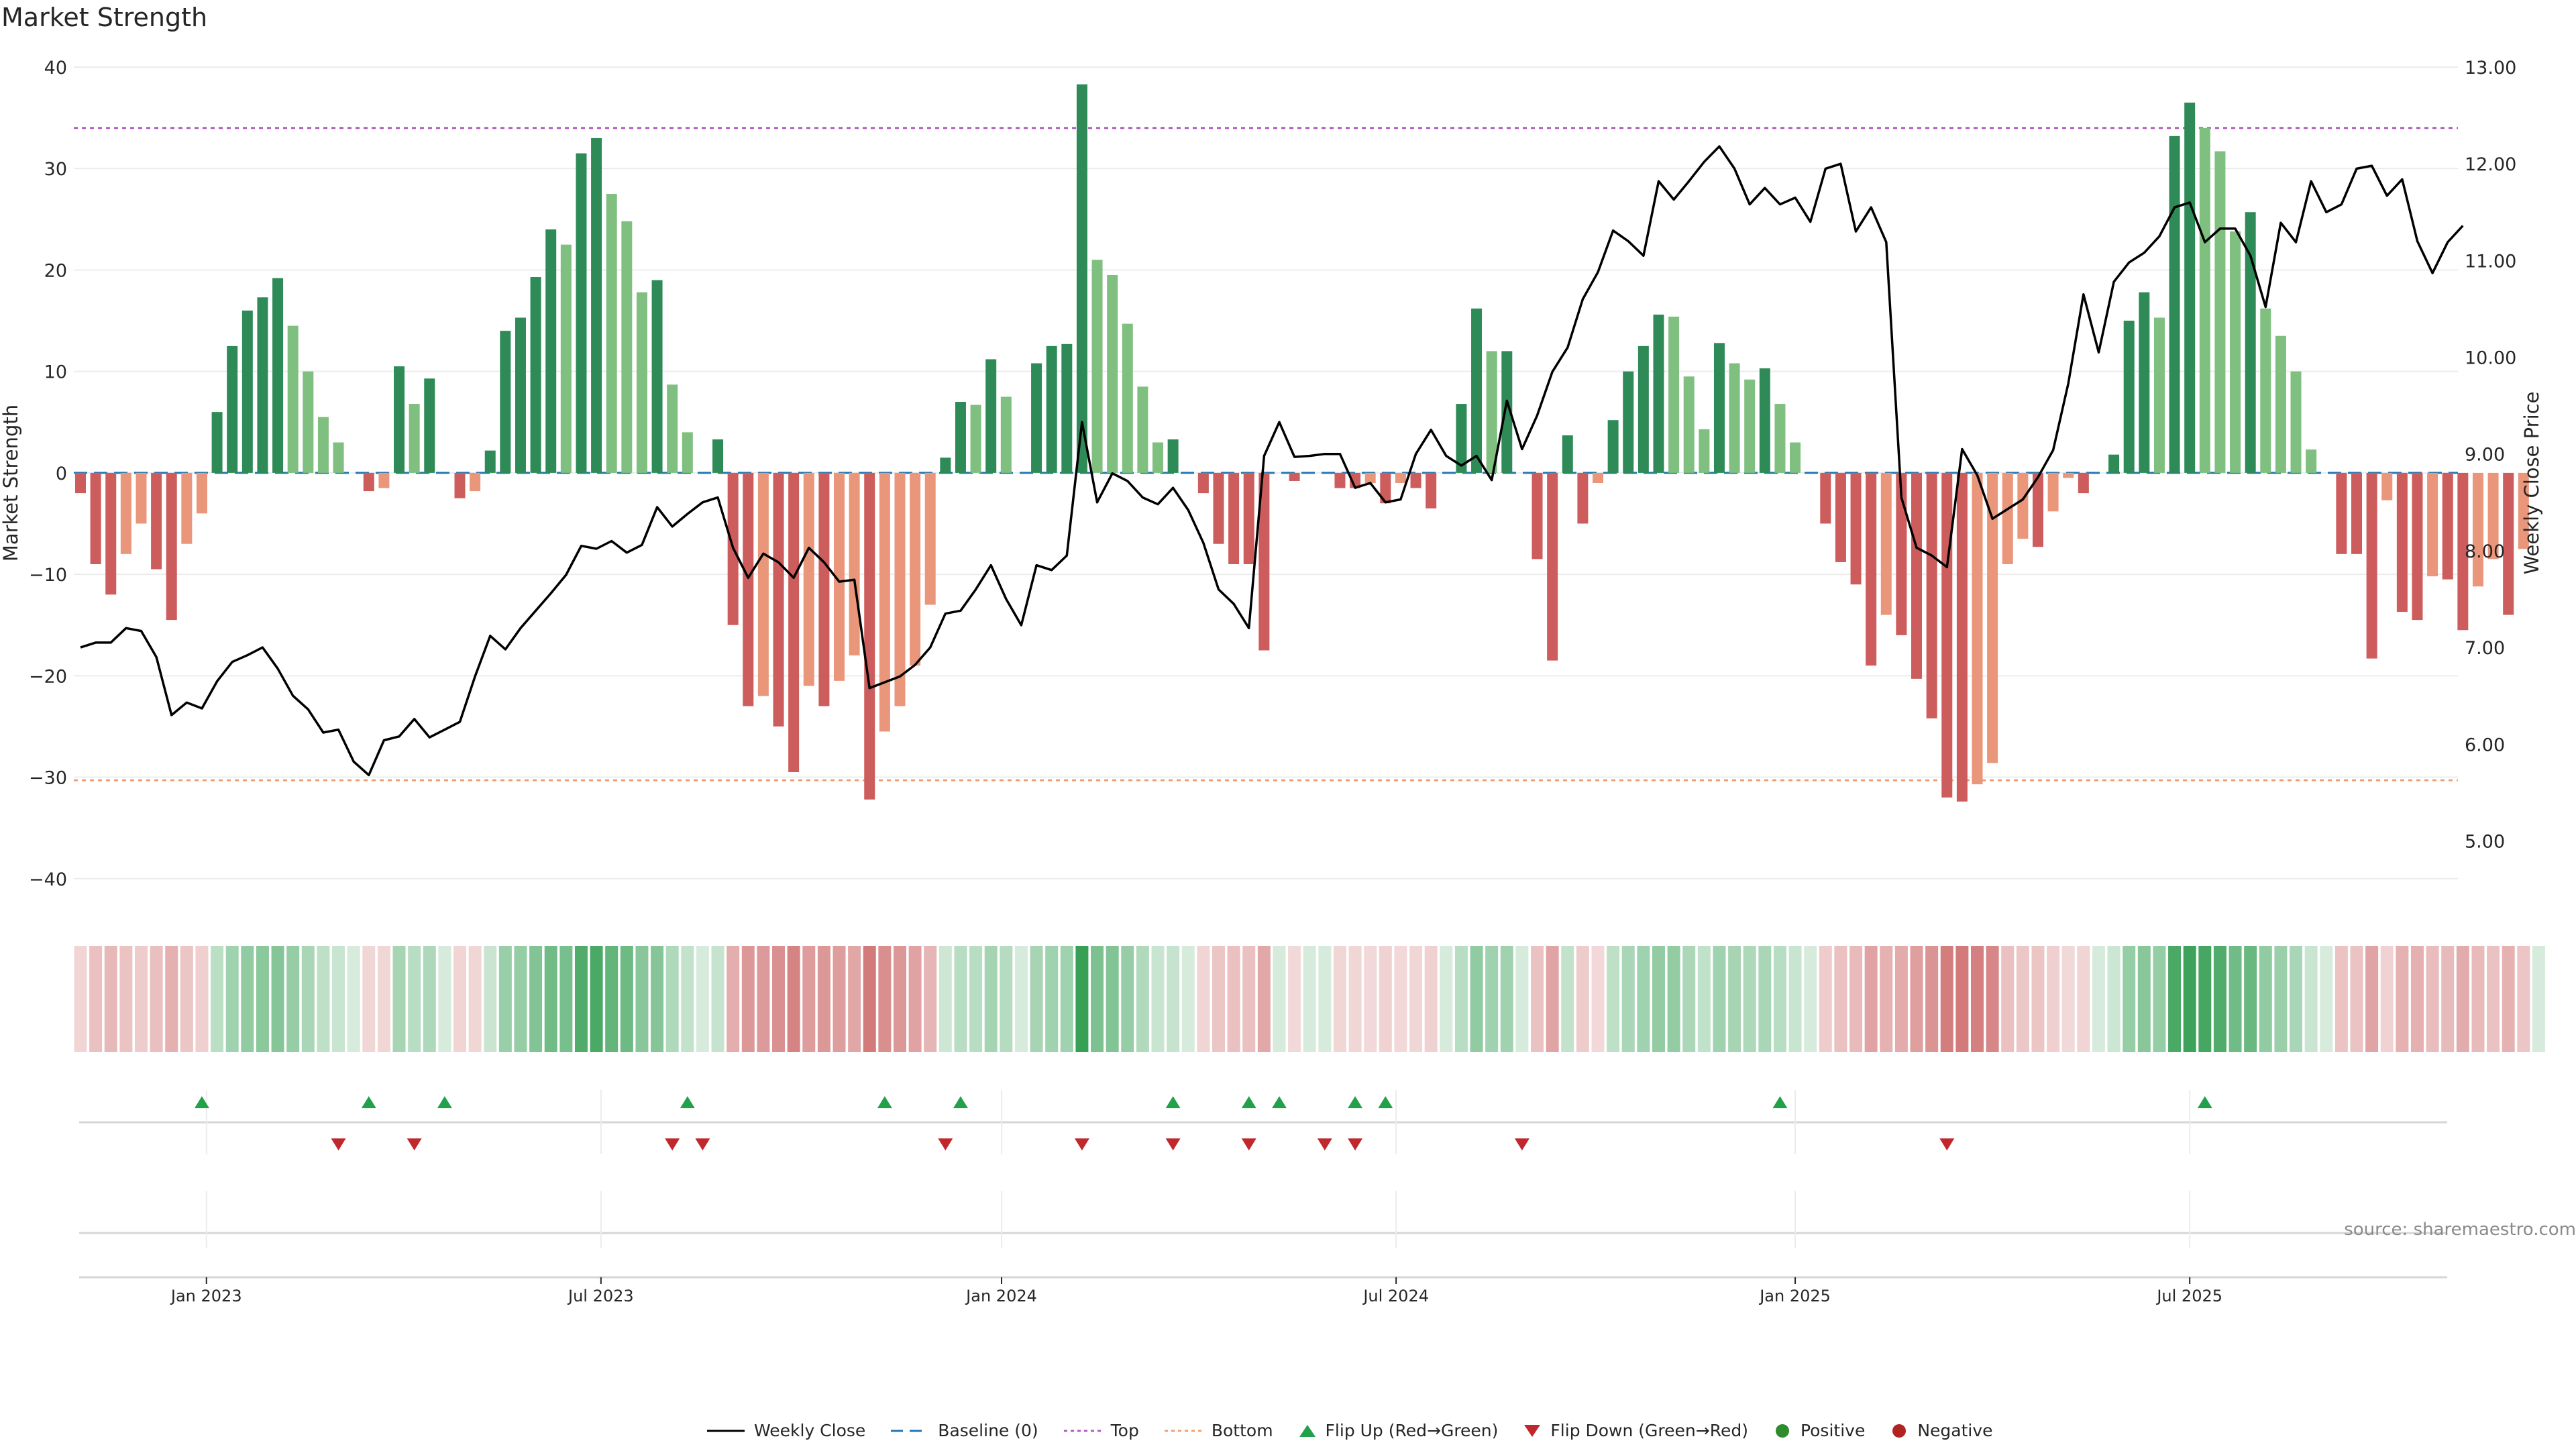 The height and width of the screenshot is (1449, 2576). I want to click on legend-item-baseline: Baseline (0), so click(964, 1430).